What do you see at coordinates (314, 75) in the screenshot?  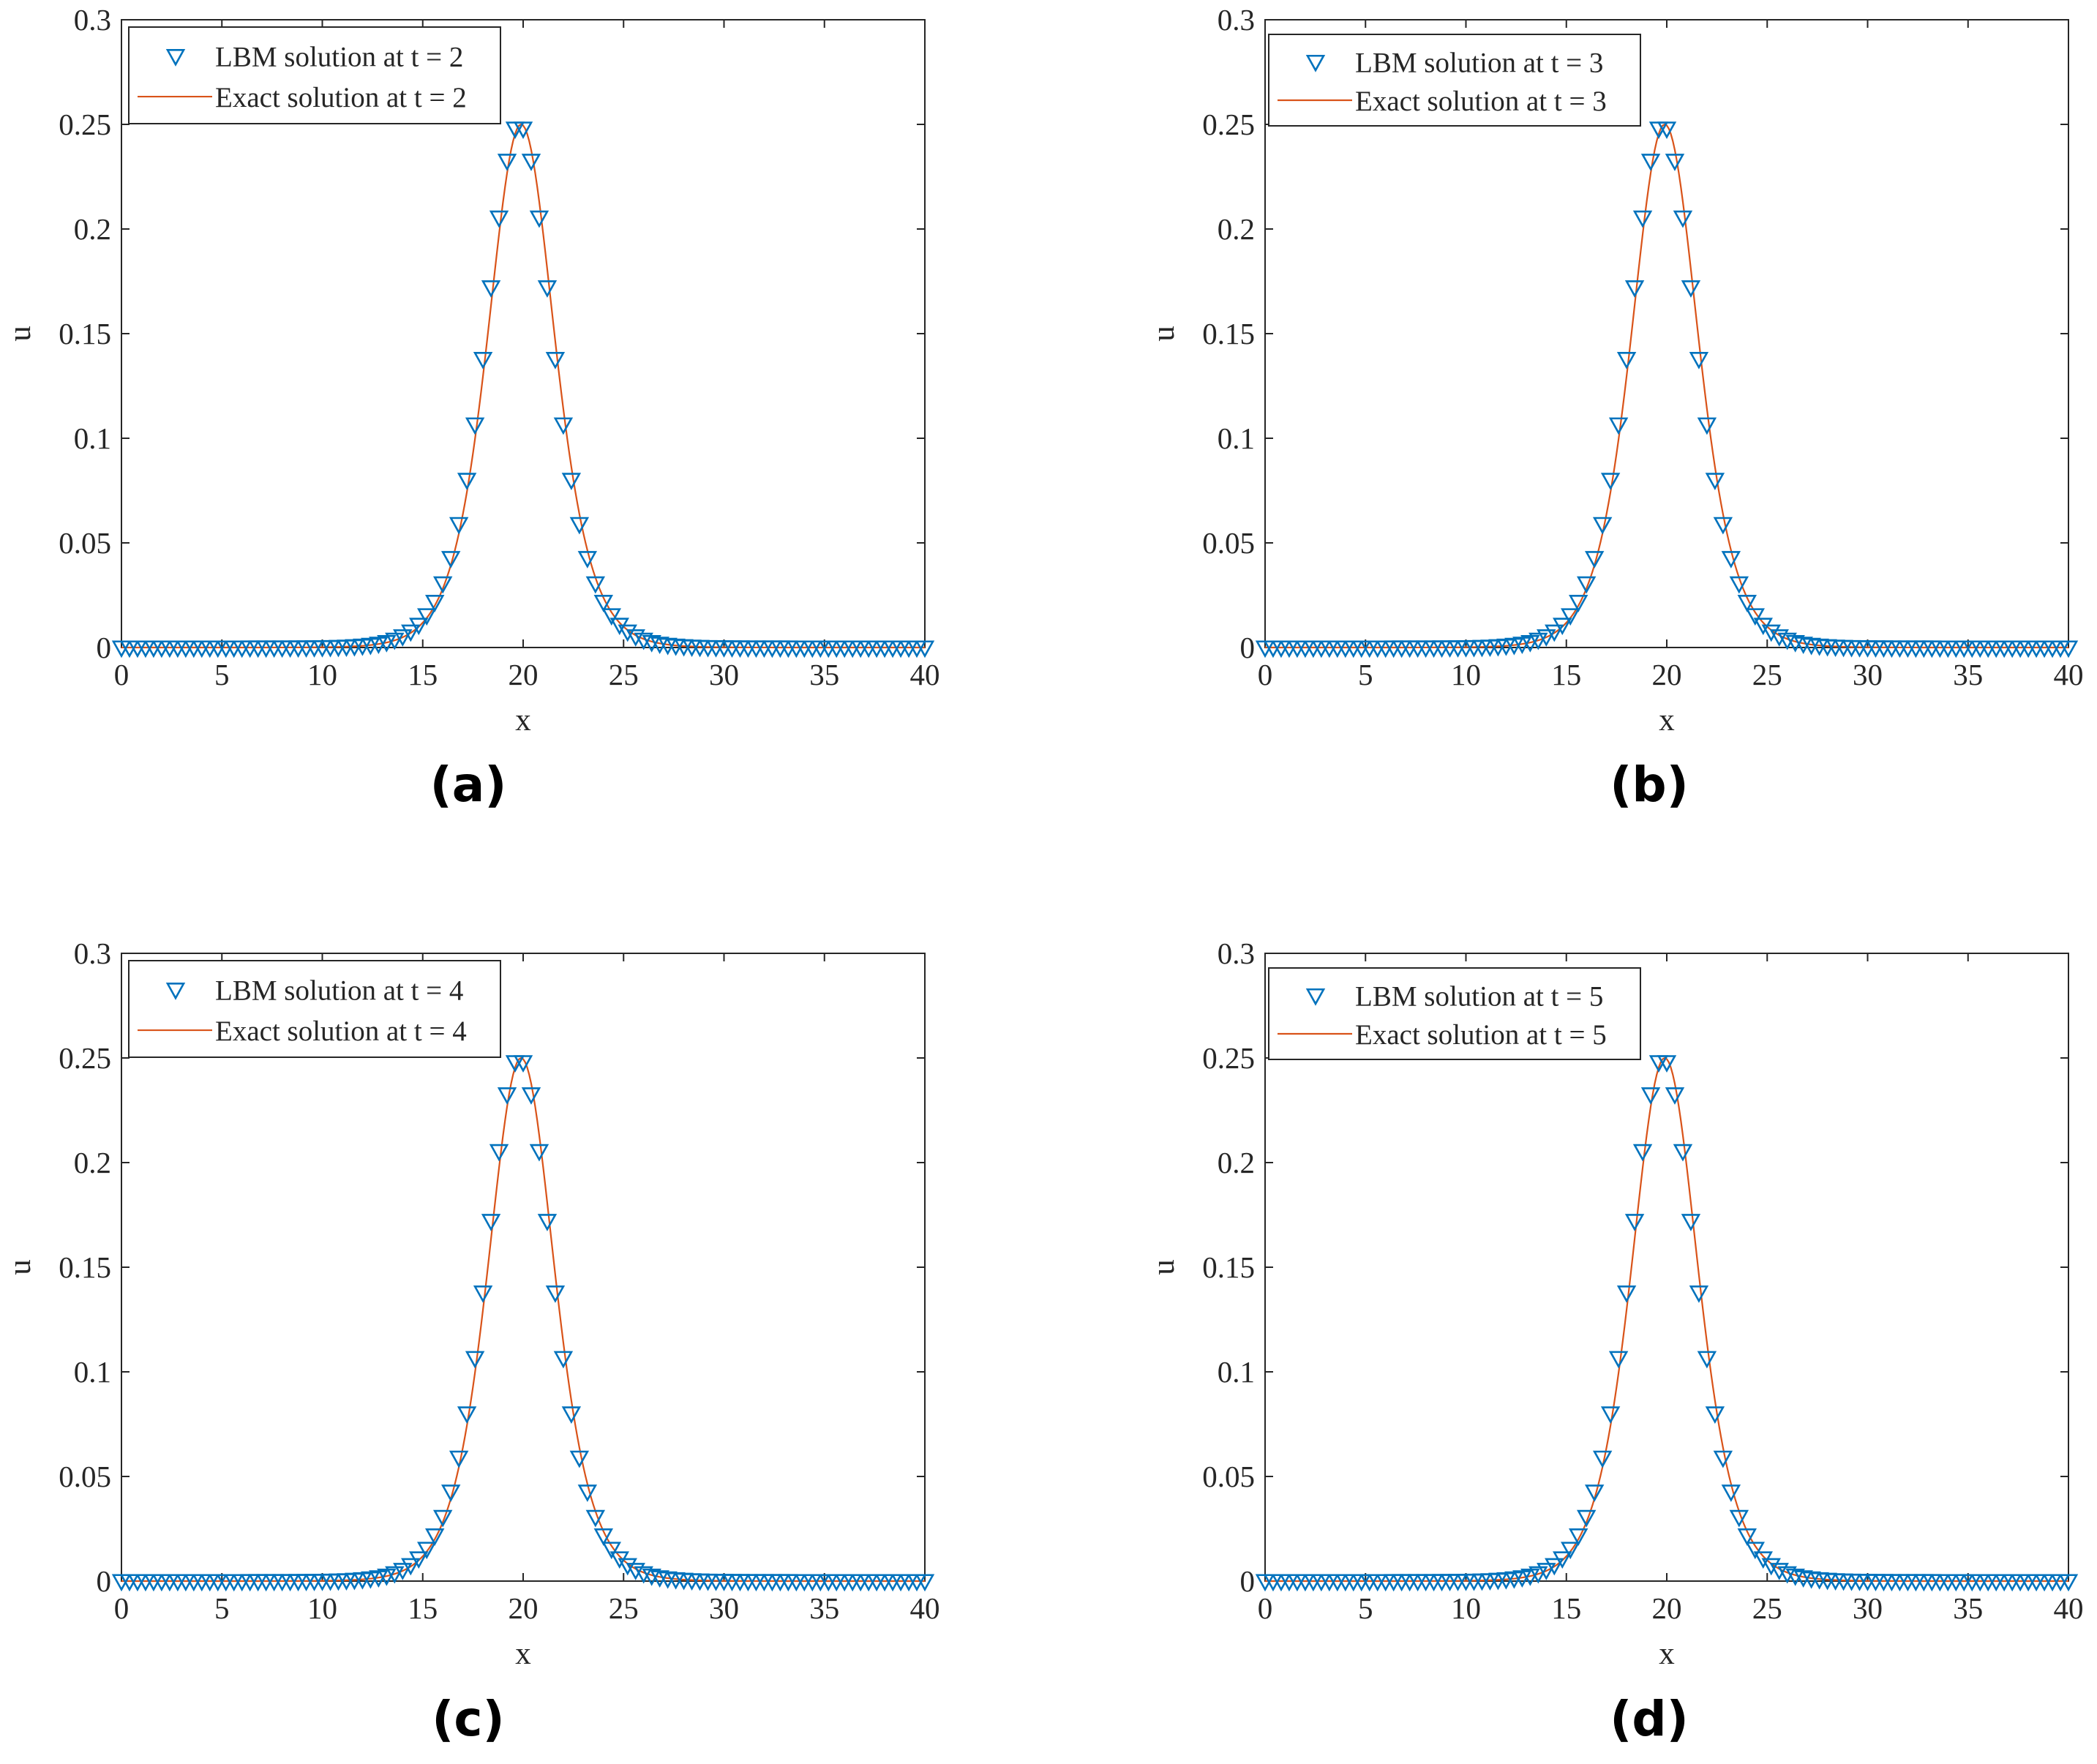 I see `legend-box` at bounding box center [314, 75].